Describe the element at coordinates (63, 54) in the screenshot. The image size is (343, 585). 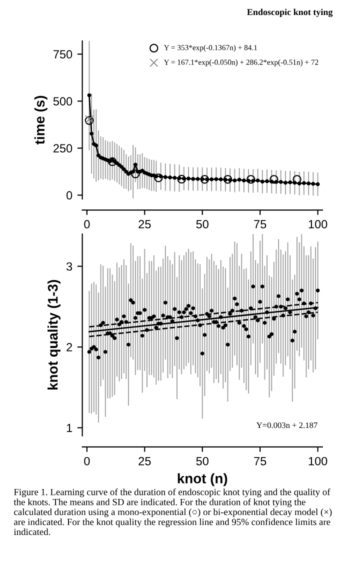
I see `y-tick-label: 750` at that location.